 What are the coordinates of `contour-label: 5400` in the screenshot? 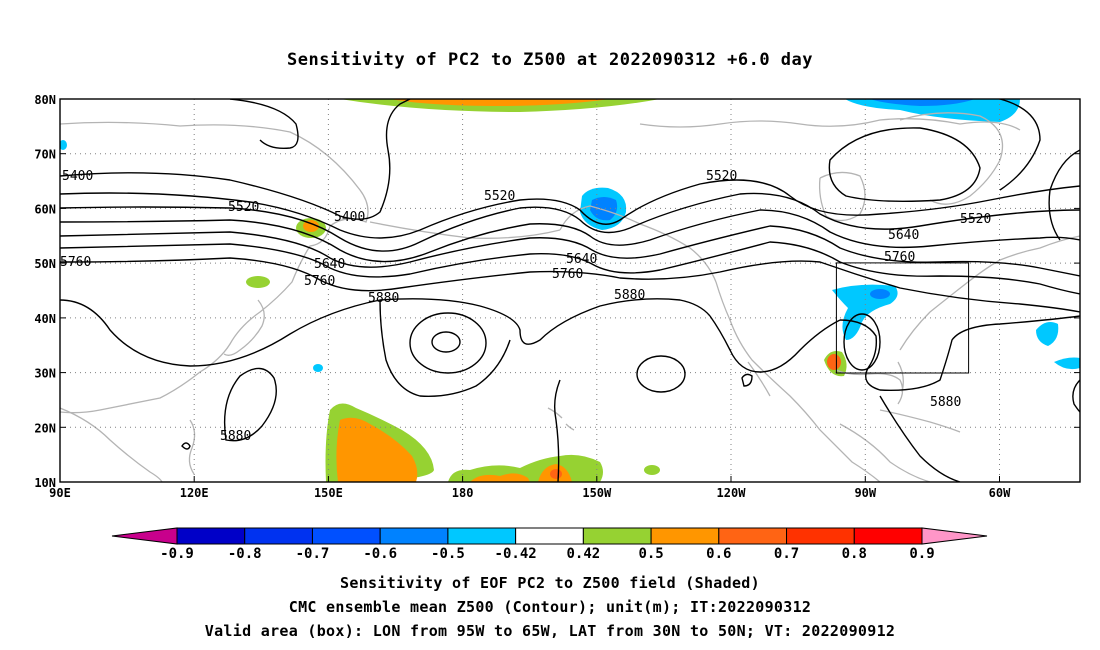 It's located at (77, 176).